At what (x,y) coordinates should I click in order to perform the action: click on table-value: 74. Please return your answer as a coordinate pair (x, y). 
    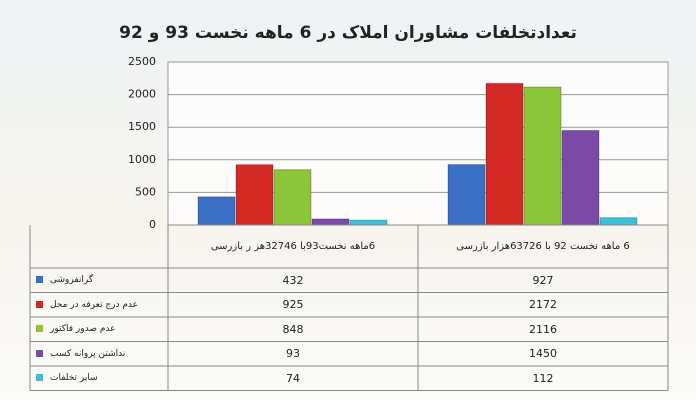
    Looking at the image, I should click on (293, 378).